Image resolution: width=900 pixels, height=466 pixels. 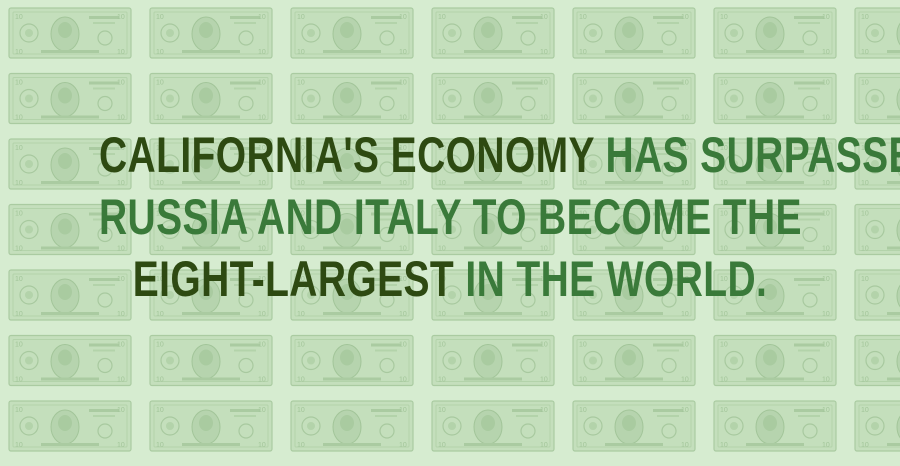 I want to click on headline-line-2: RUSSIA AND ITALY TO BECOME THE, so click(x=450, y=217).